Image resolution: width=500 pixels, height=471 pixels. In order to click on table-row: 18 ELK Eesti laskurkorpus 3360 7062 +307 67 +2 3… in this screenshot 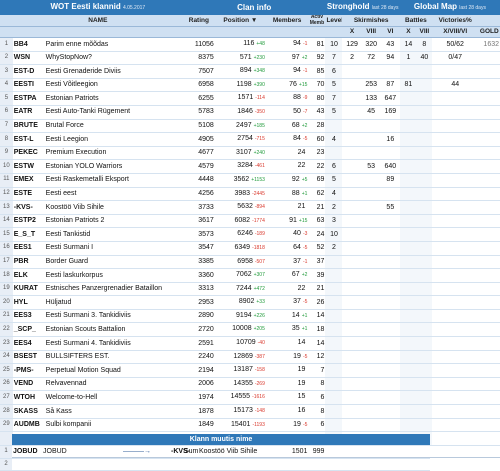, I will do `click(250, 275)`.